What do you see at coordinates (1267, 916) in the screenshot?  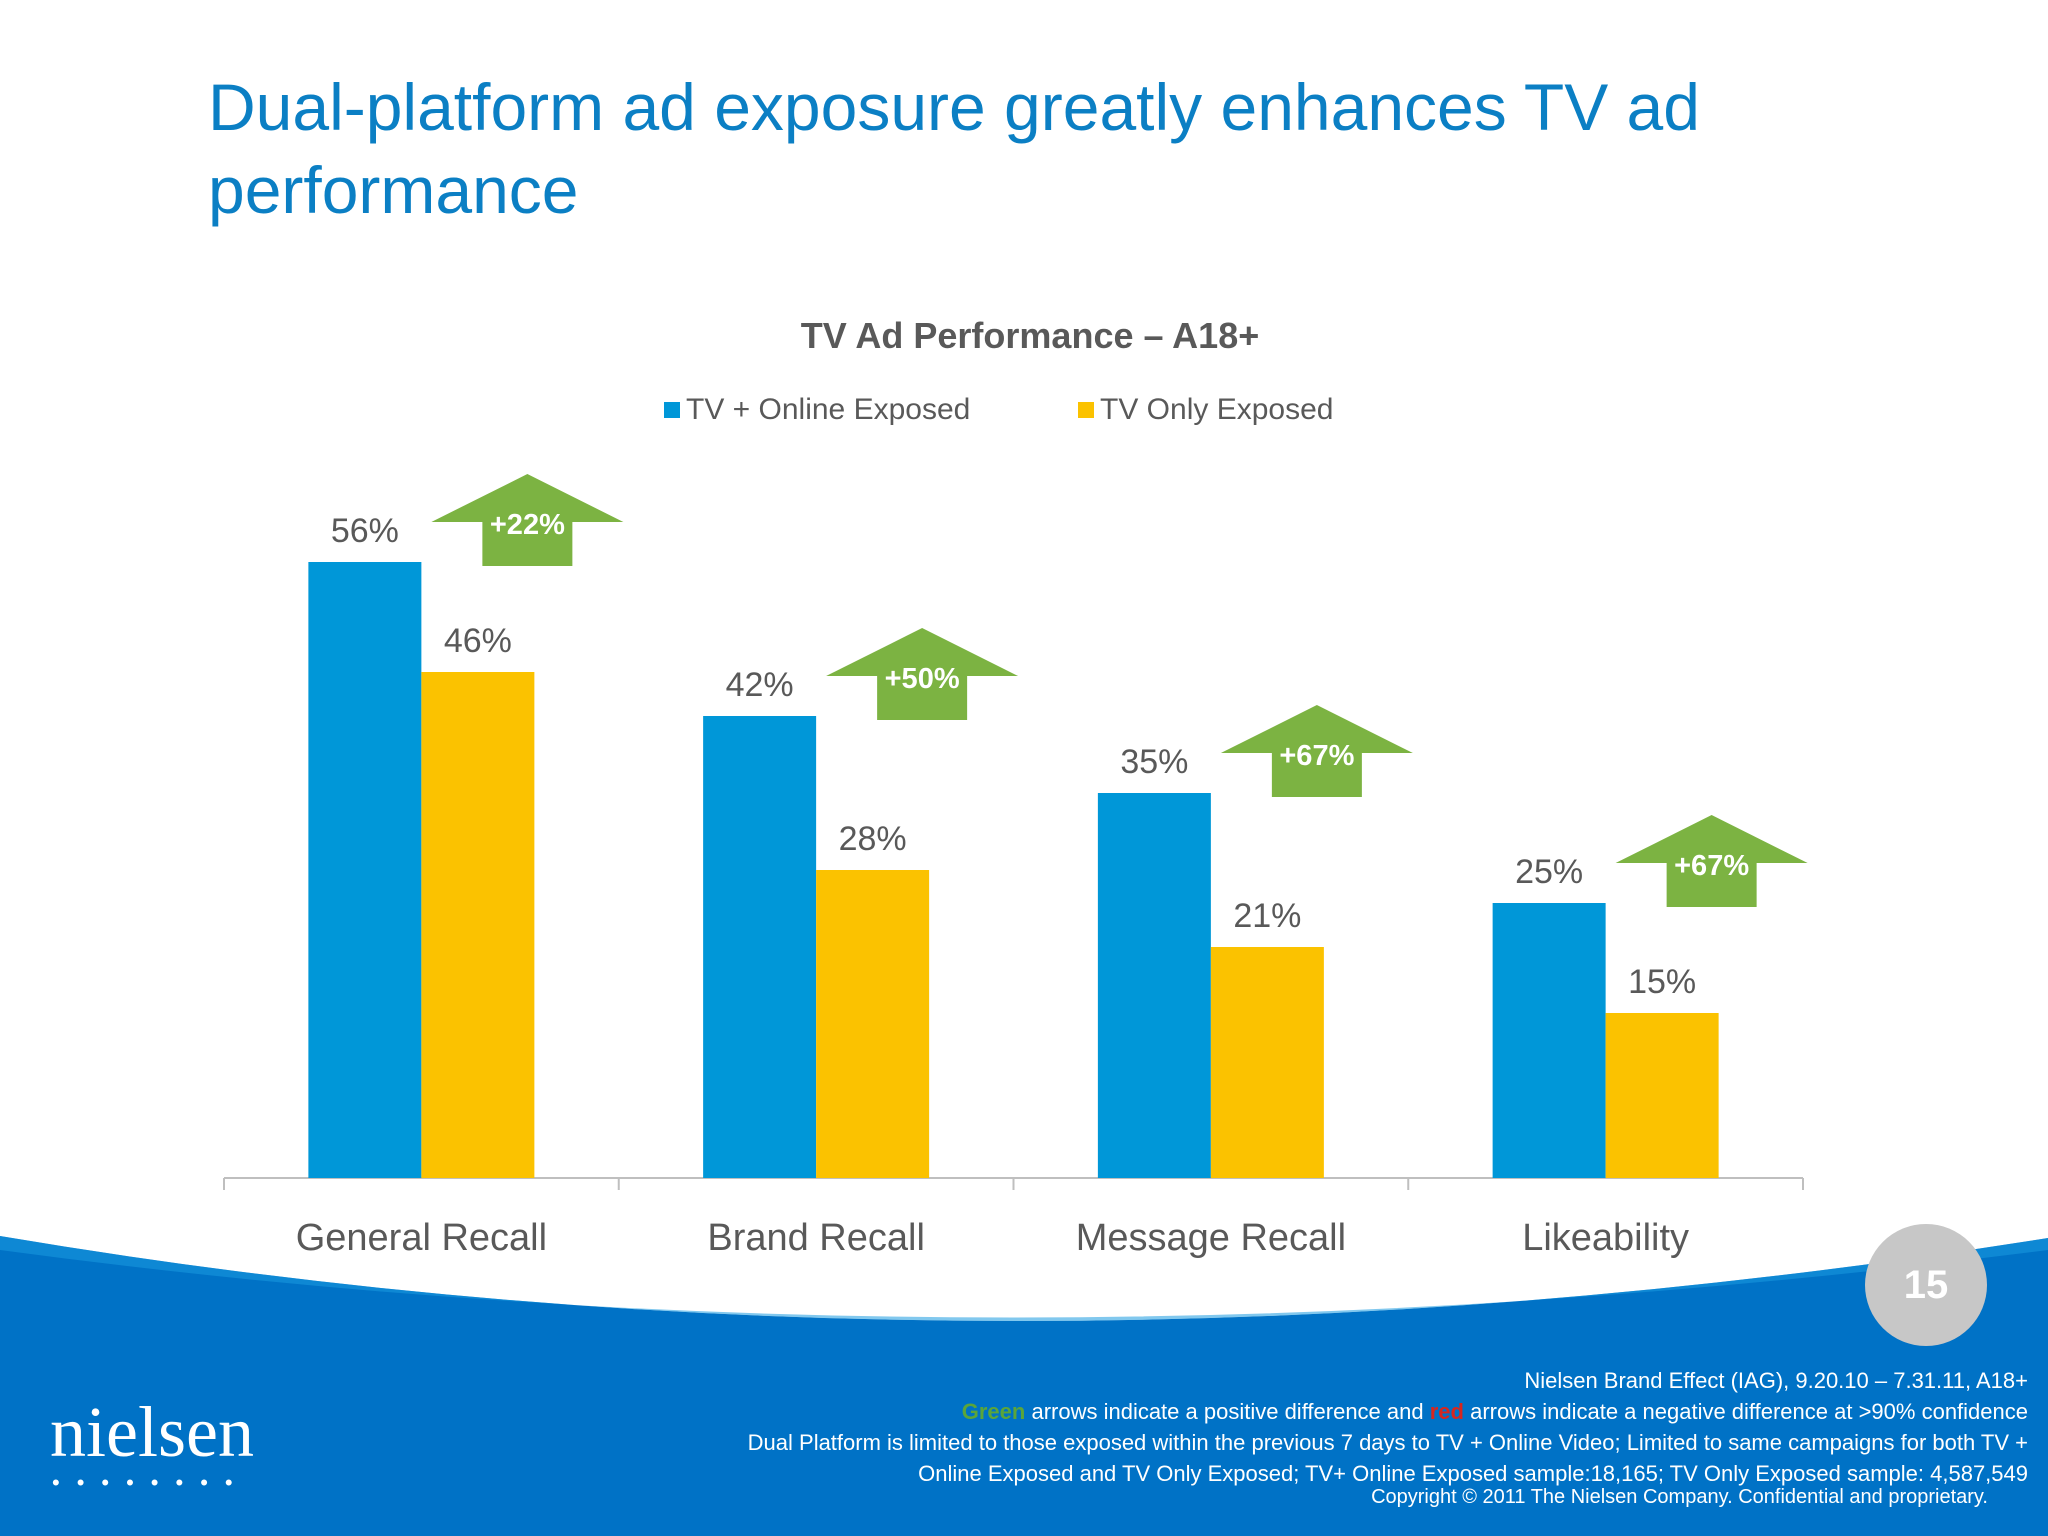 I see `data-label: 21%` at bounding box center [1267, 916].